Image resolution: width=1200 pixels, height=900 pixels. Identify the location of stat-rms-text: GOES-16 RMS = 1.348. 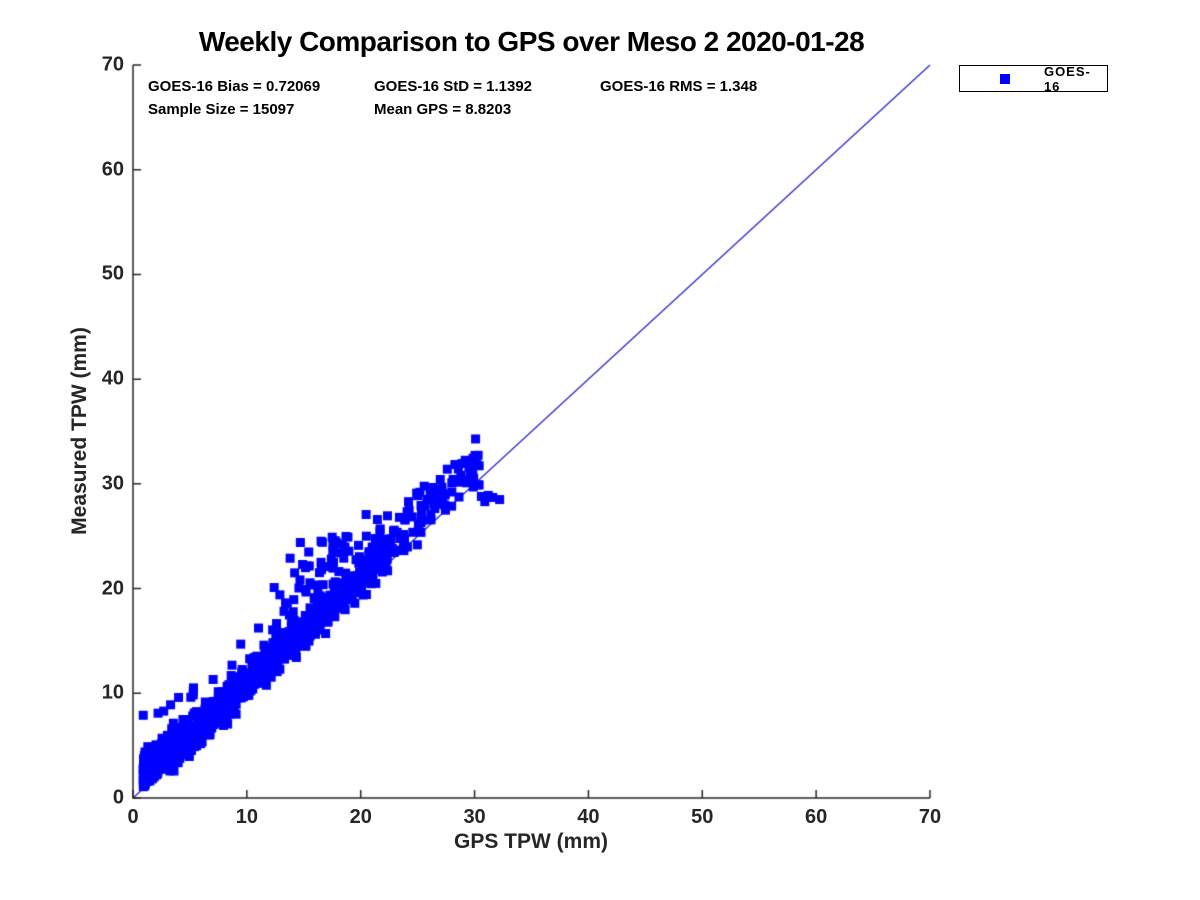
(679, 86).